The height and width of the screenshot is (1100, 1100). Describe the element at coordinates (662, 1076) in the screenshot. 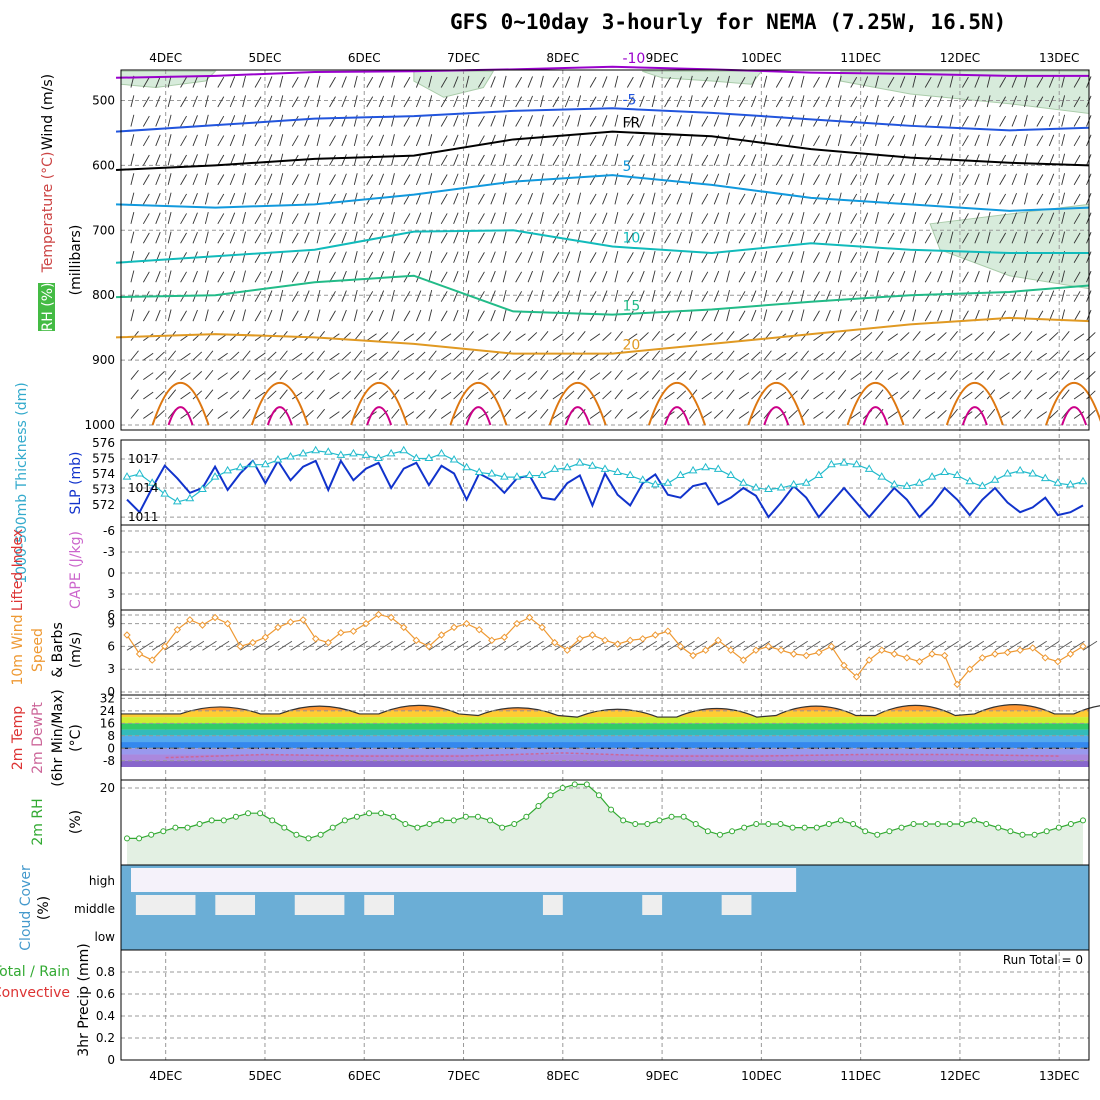

I see `date-label-bottom: 9DEC` at that location.